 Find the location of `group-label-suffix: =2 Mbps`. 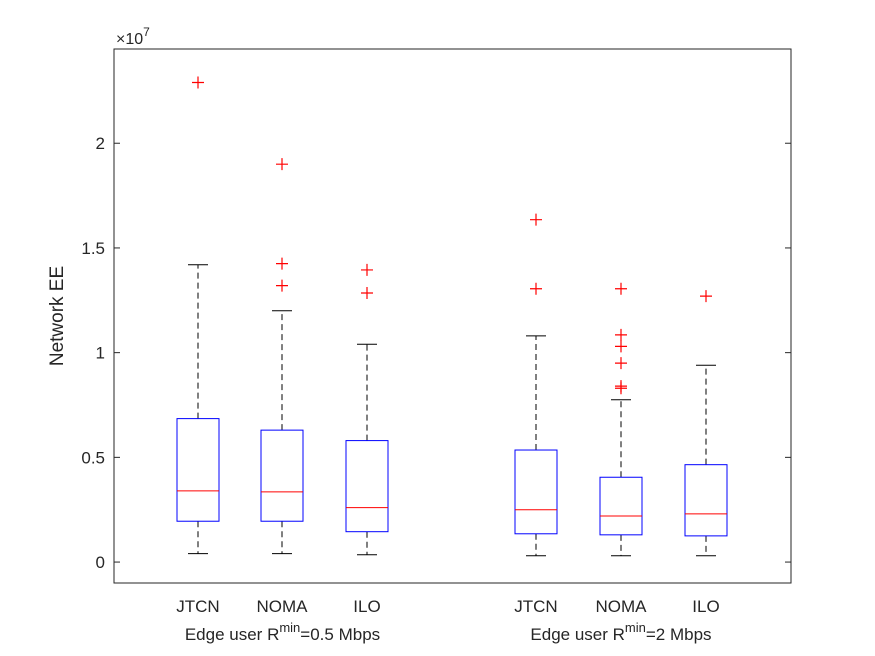

group-label-suffix: =2 Mbps is located at coordinates (679, 634).